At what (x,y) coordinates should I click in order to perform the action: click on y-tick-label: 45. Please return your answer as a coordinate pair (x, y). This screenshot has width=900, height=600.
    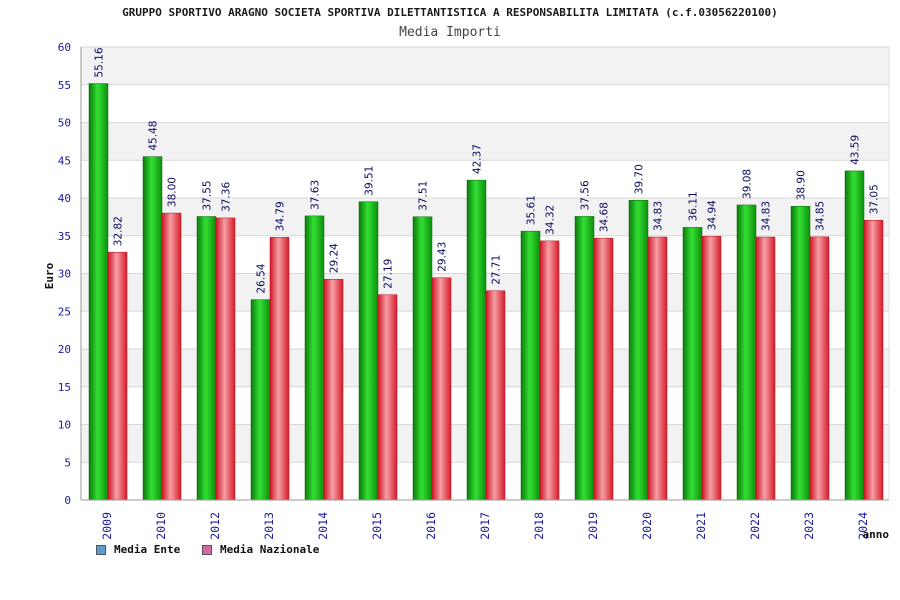
    Looking at the image, I should click on (64, 160).